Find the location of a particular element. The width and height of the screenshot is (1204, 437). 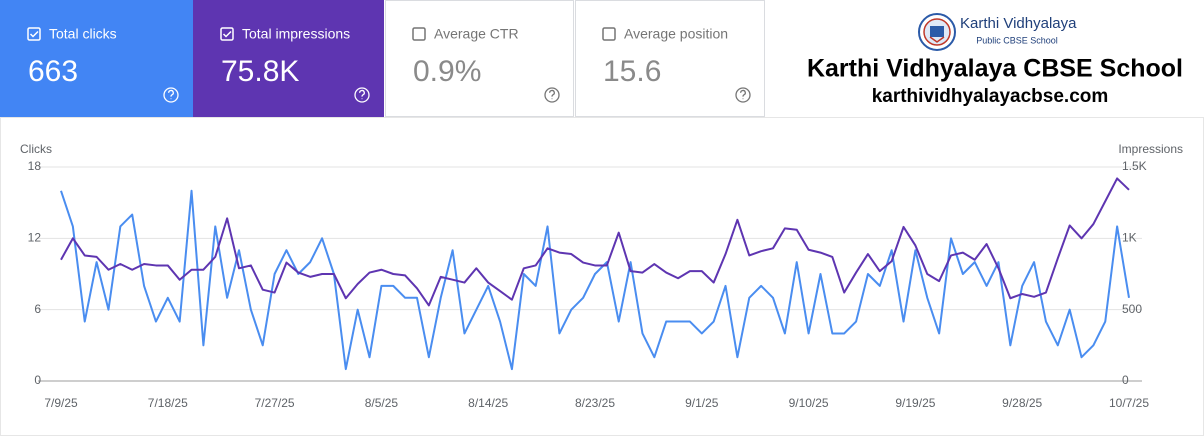

x-tick-label: 7/18/25 is located at coordinates (168, 403).